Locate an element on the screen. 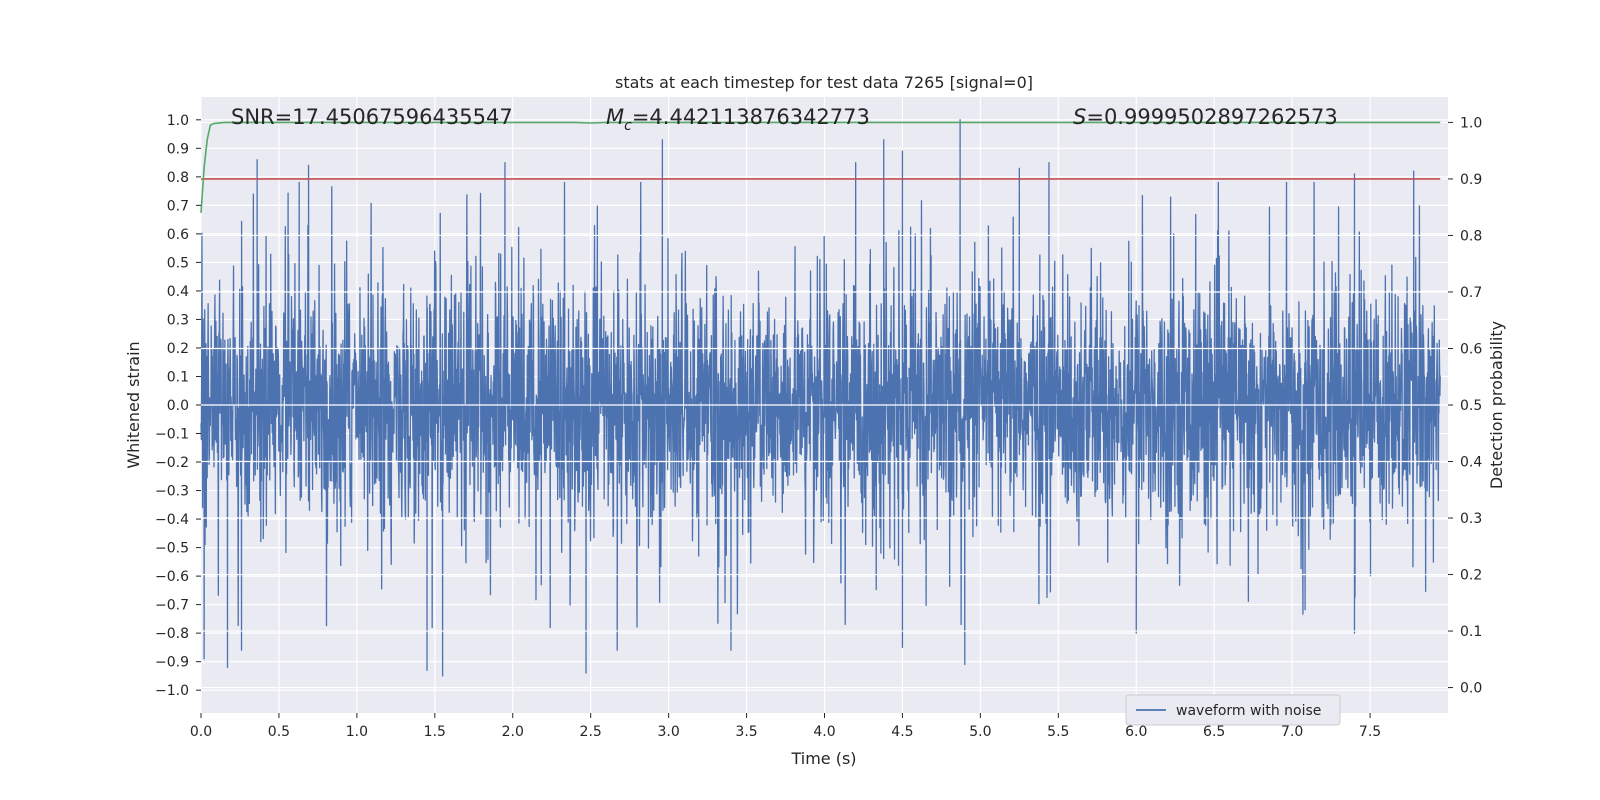 This screenshot has width=1600, height=800. y2-tick-label: 0.3 is located at coordinates (1471, 519).